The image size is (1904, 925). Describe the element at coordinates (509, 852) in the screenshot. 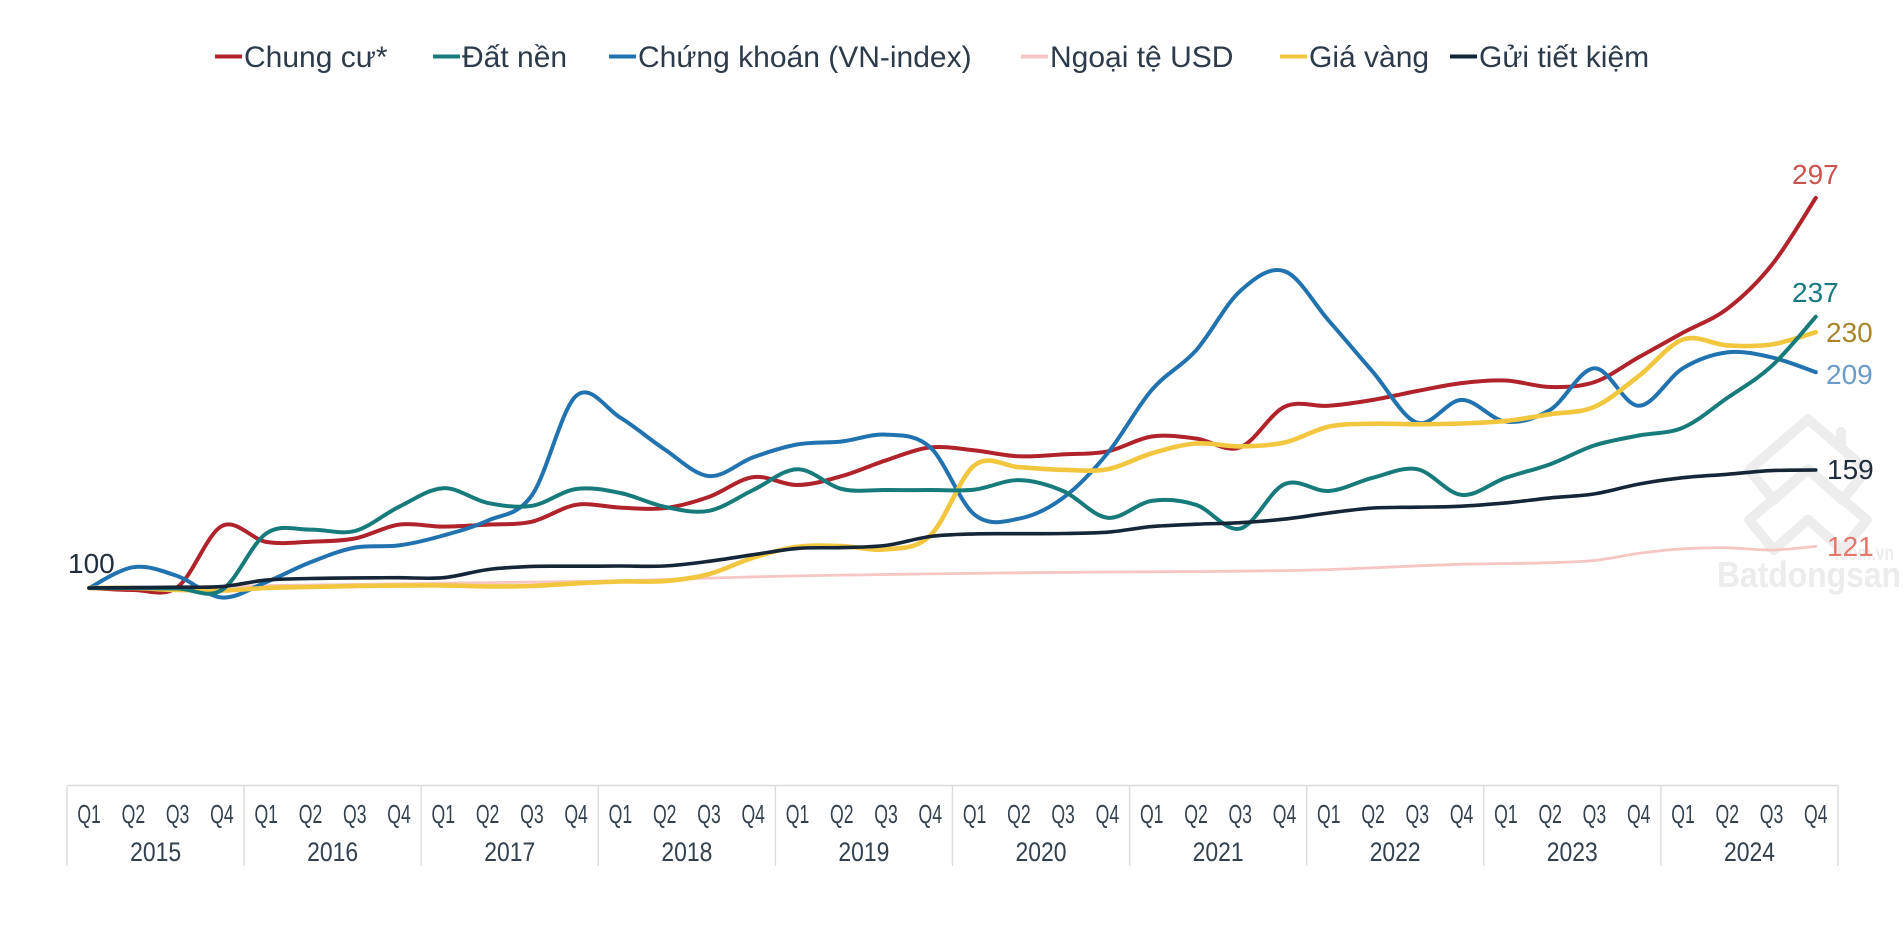

I see `svg-text: 2017` at that location.